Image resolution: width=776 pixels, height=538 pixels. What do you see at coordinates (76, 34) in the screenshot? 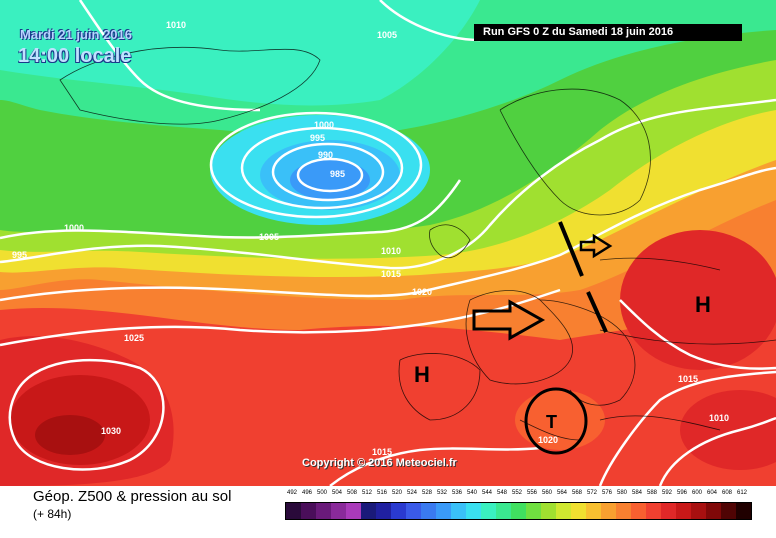
I see `forecast-date: Mardi 21 juin 2016` at bounding box center [76, 34].